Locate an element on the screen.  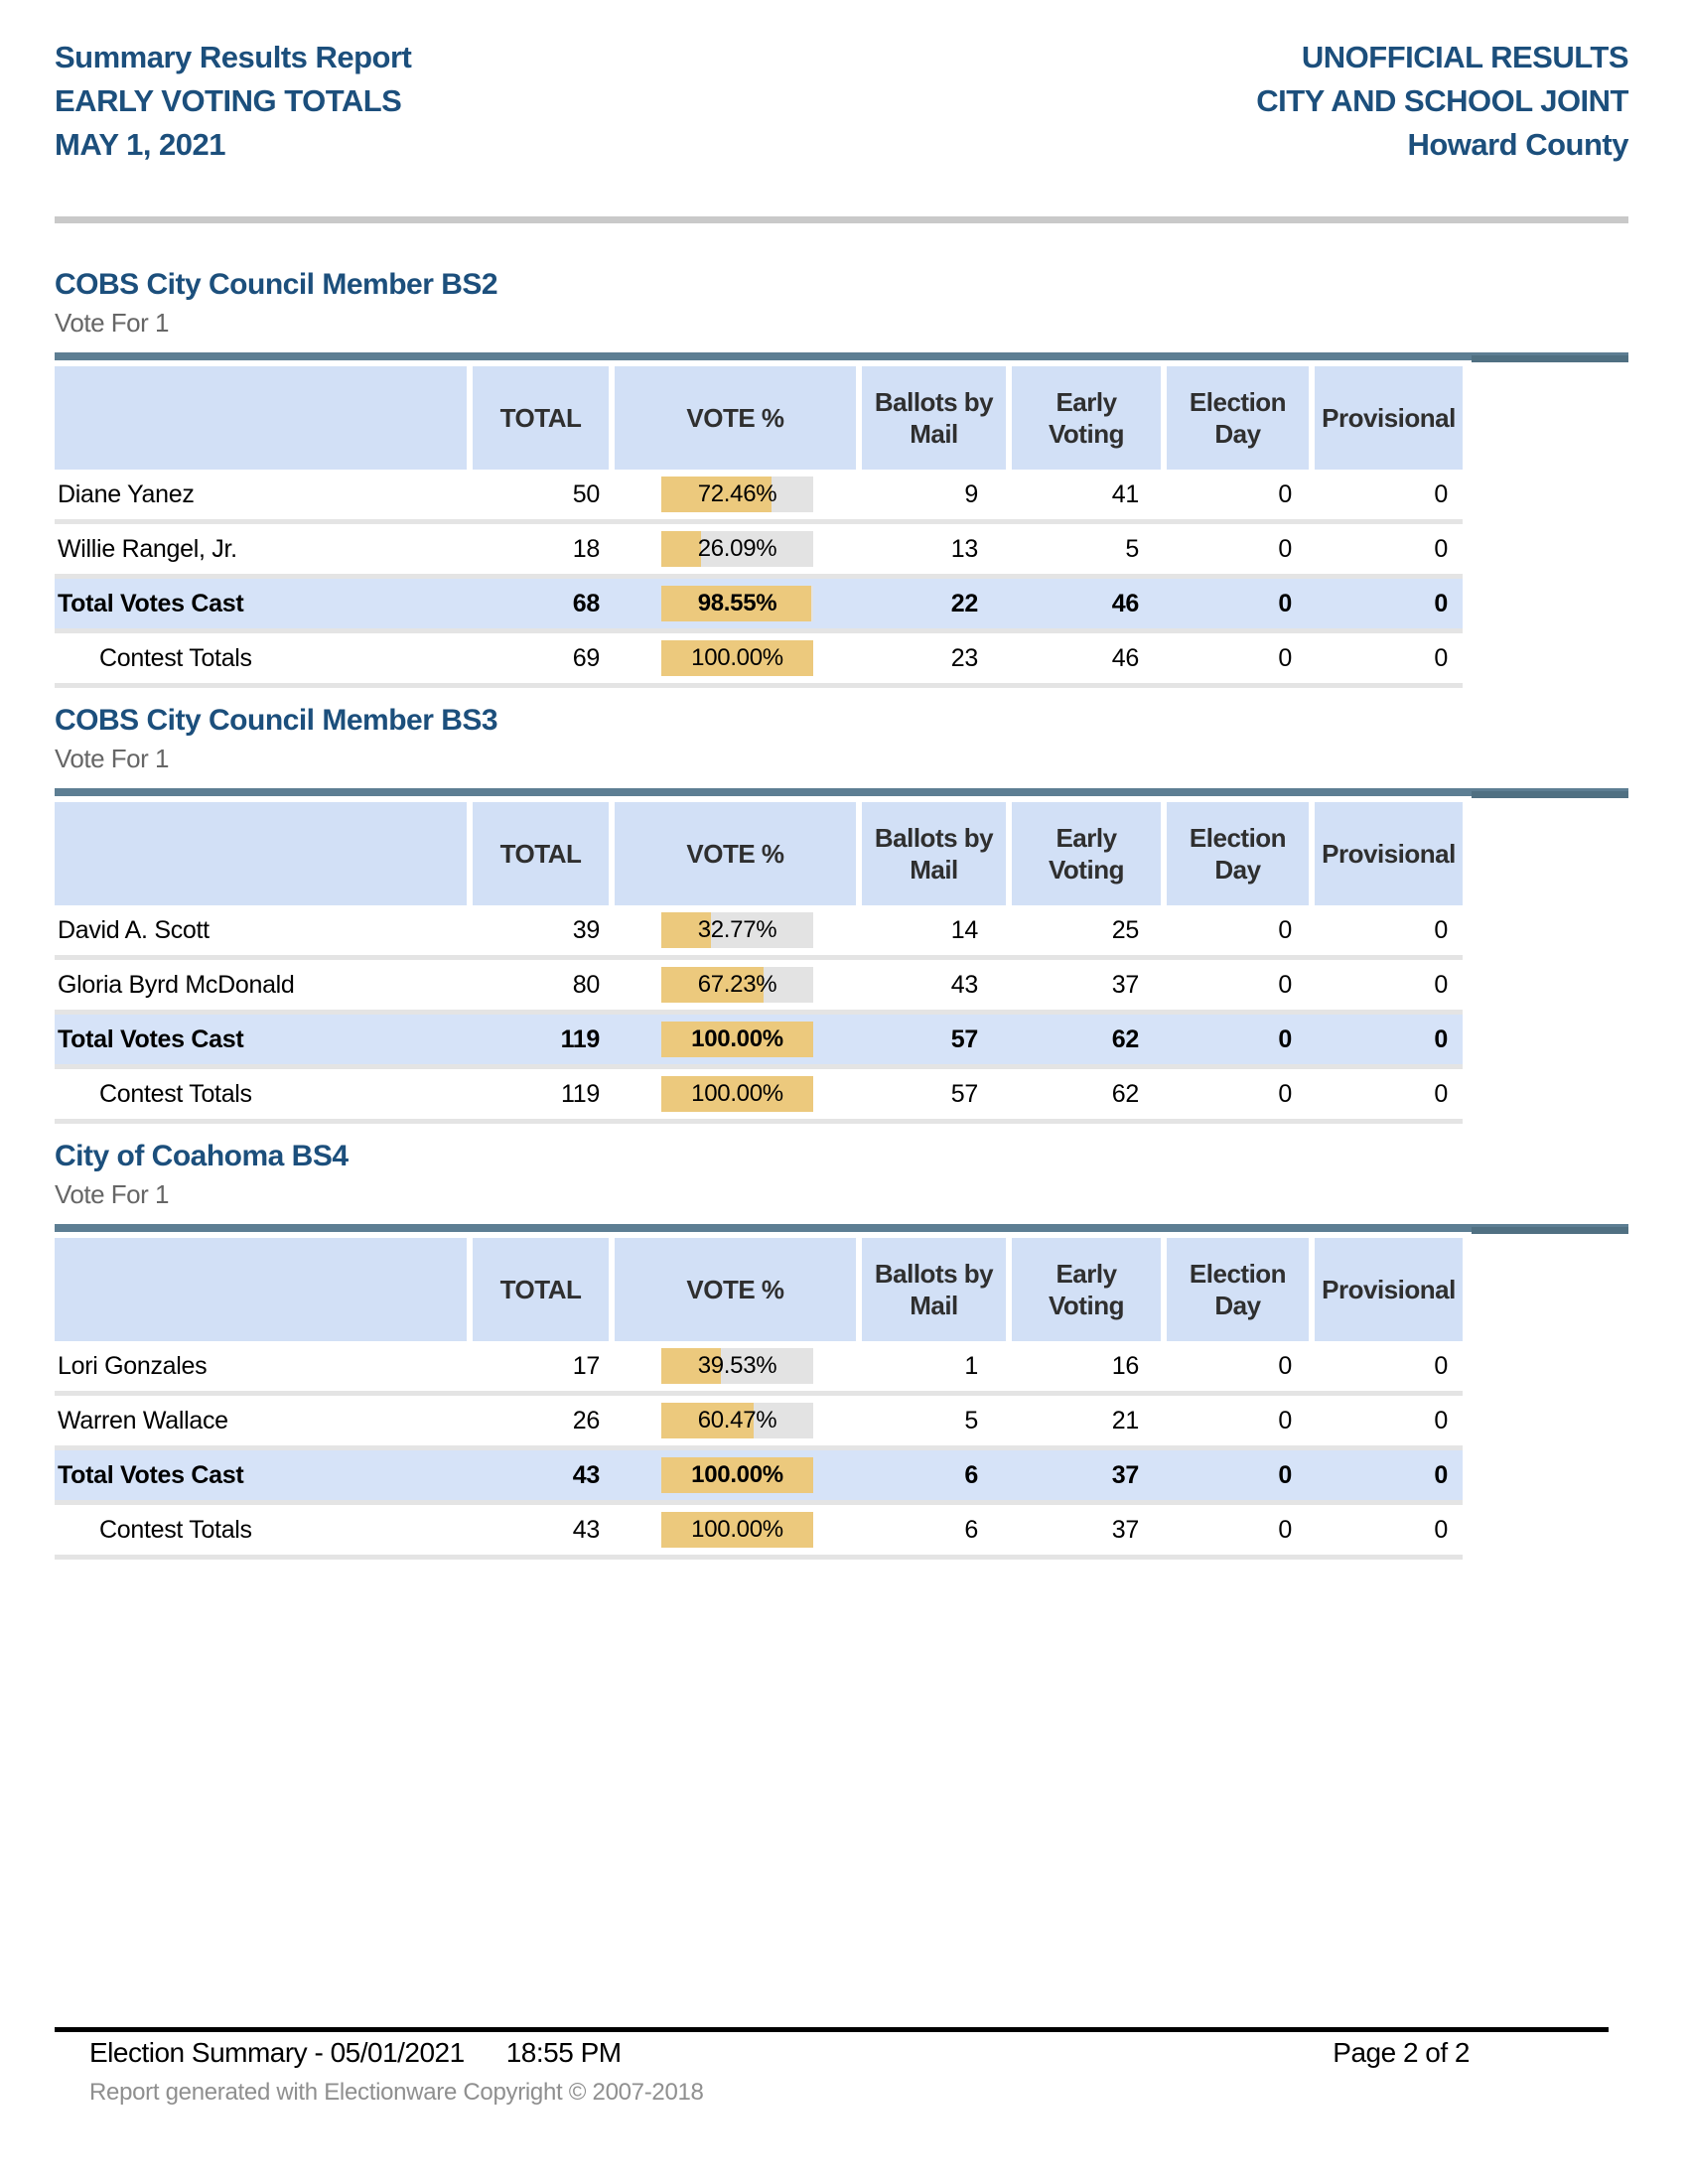
column-header-vote-pct: VOTE % is located at coordinates (735, 418).